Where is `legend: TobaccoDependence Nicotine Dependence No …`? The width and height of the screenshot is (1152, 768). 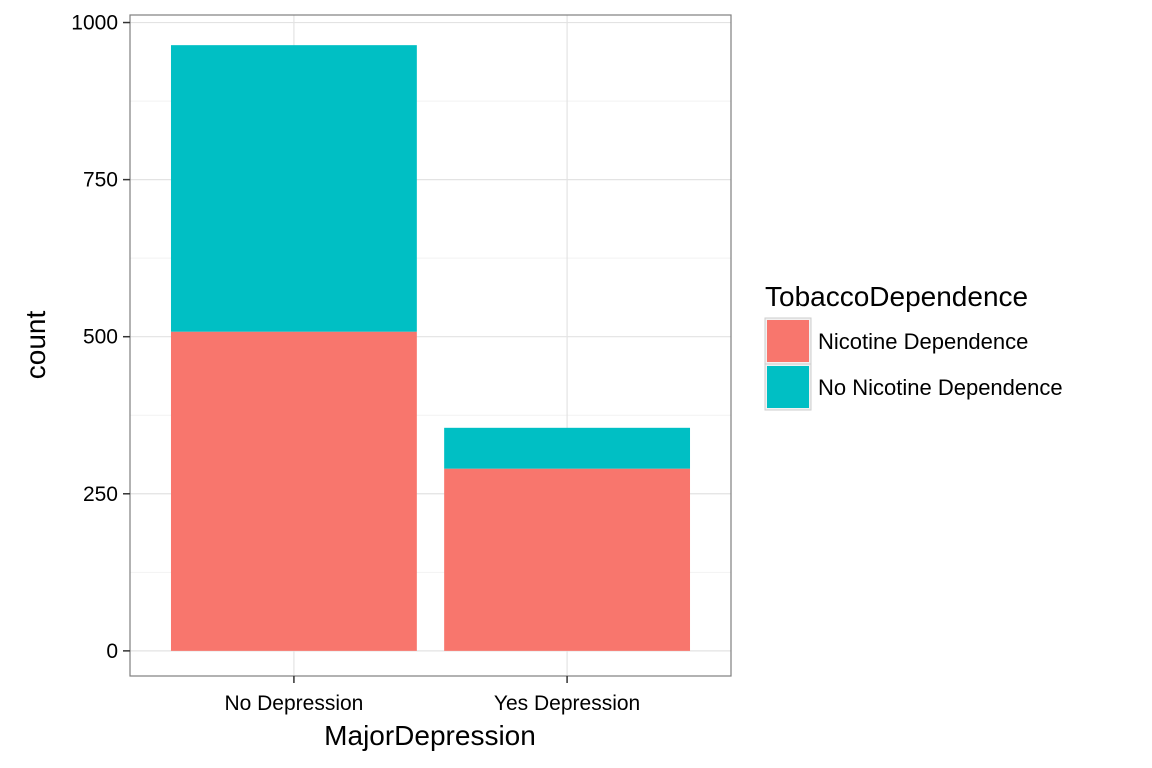 legend: TobaccoDependence Nicotine Dependence No … is located at coordinates (913, 346).